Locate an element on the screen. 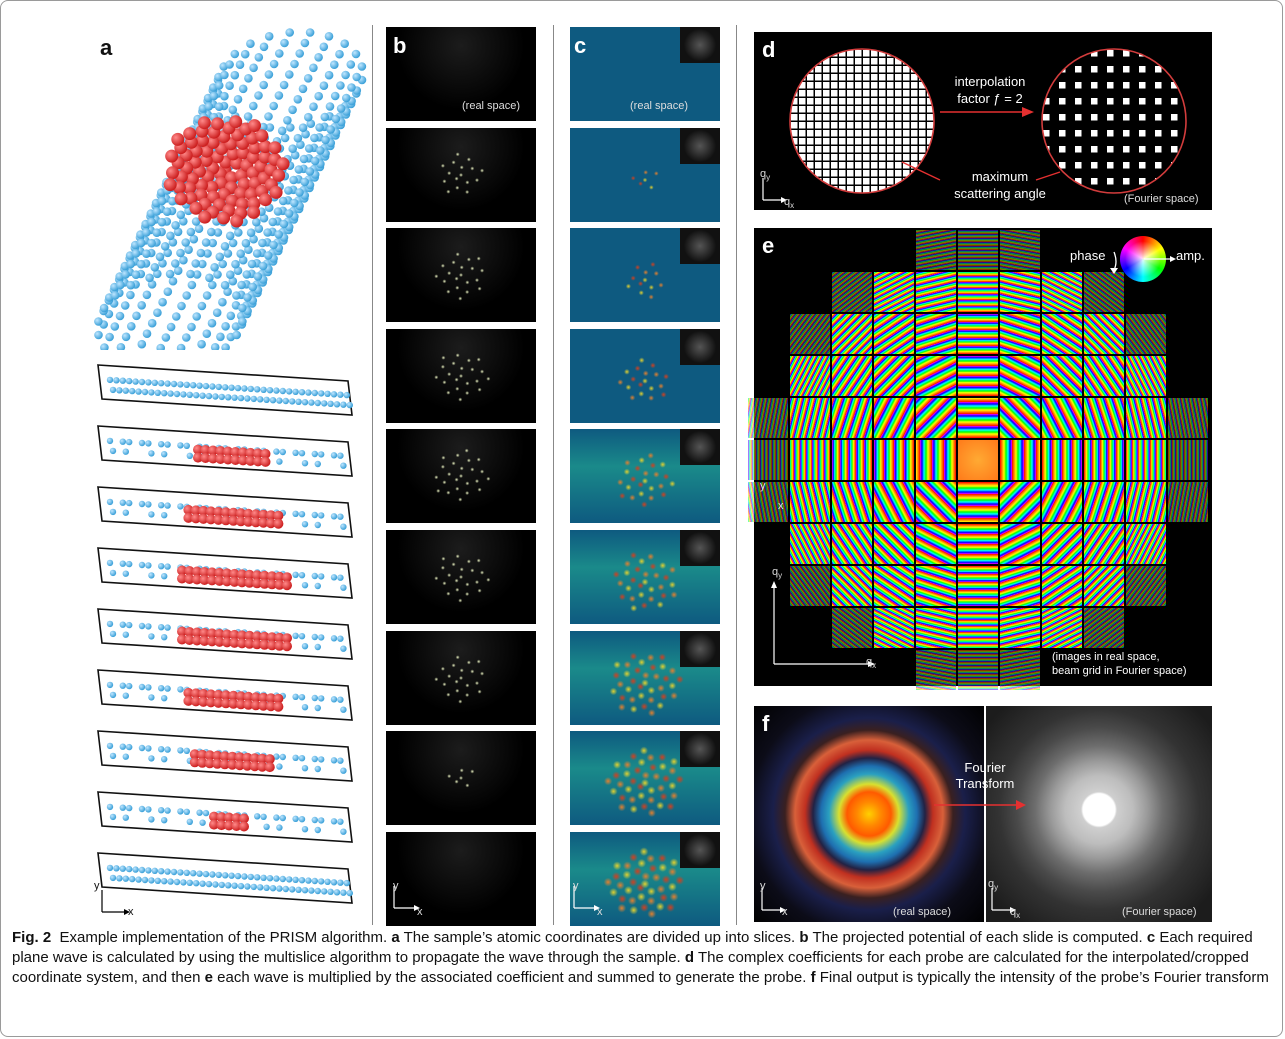  axis-d-qx-sub: x is located at coordinates (792, 206).